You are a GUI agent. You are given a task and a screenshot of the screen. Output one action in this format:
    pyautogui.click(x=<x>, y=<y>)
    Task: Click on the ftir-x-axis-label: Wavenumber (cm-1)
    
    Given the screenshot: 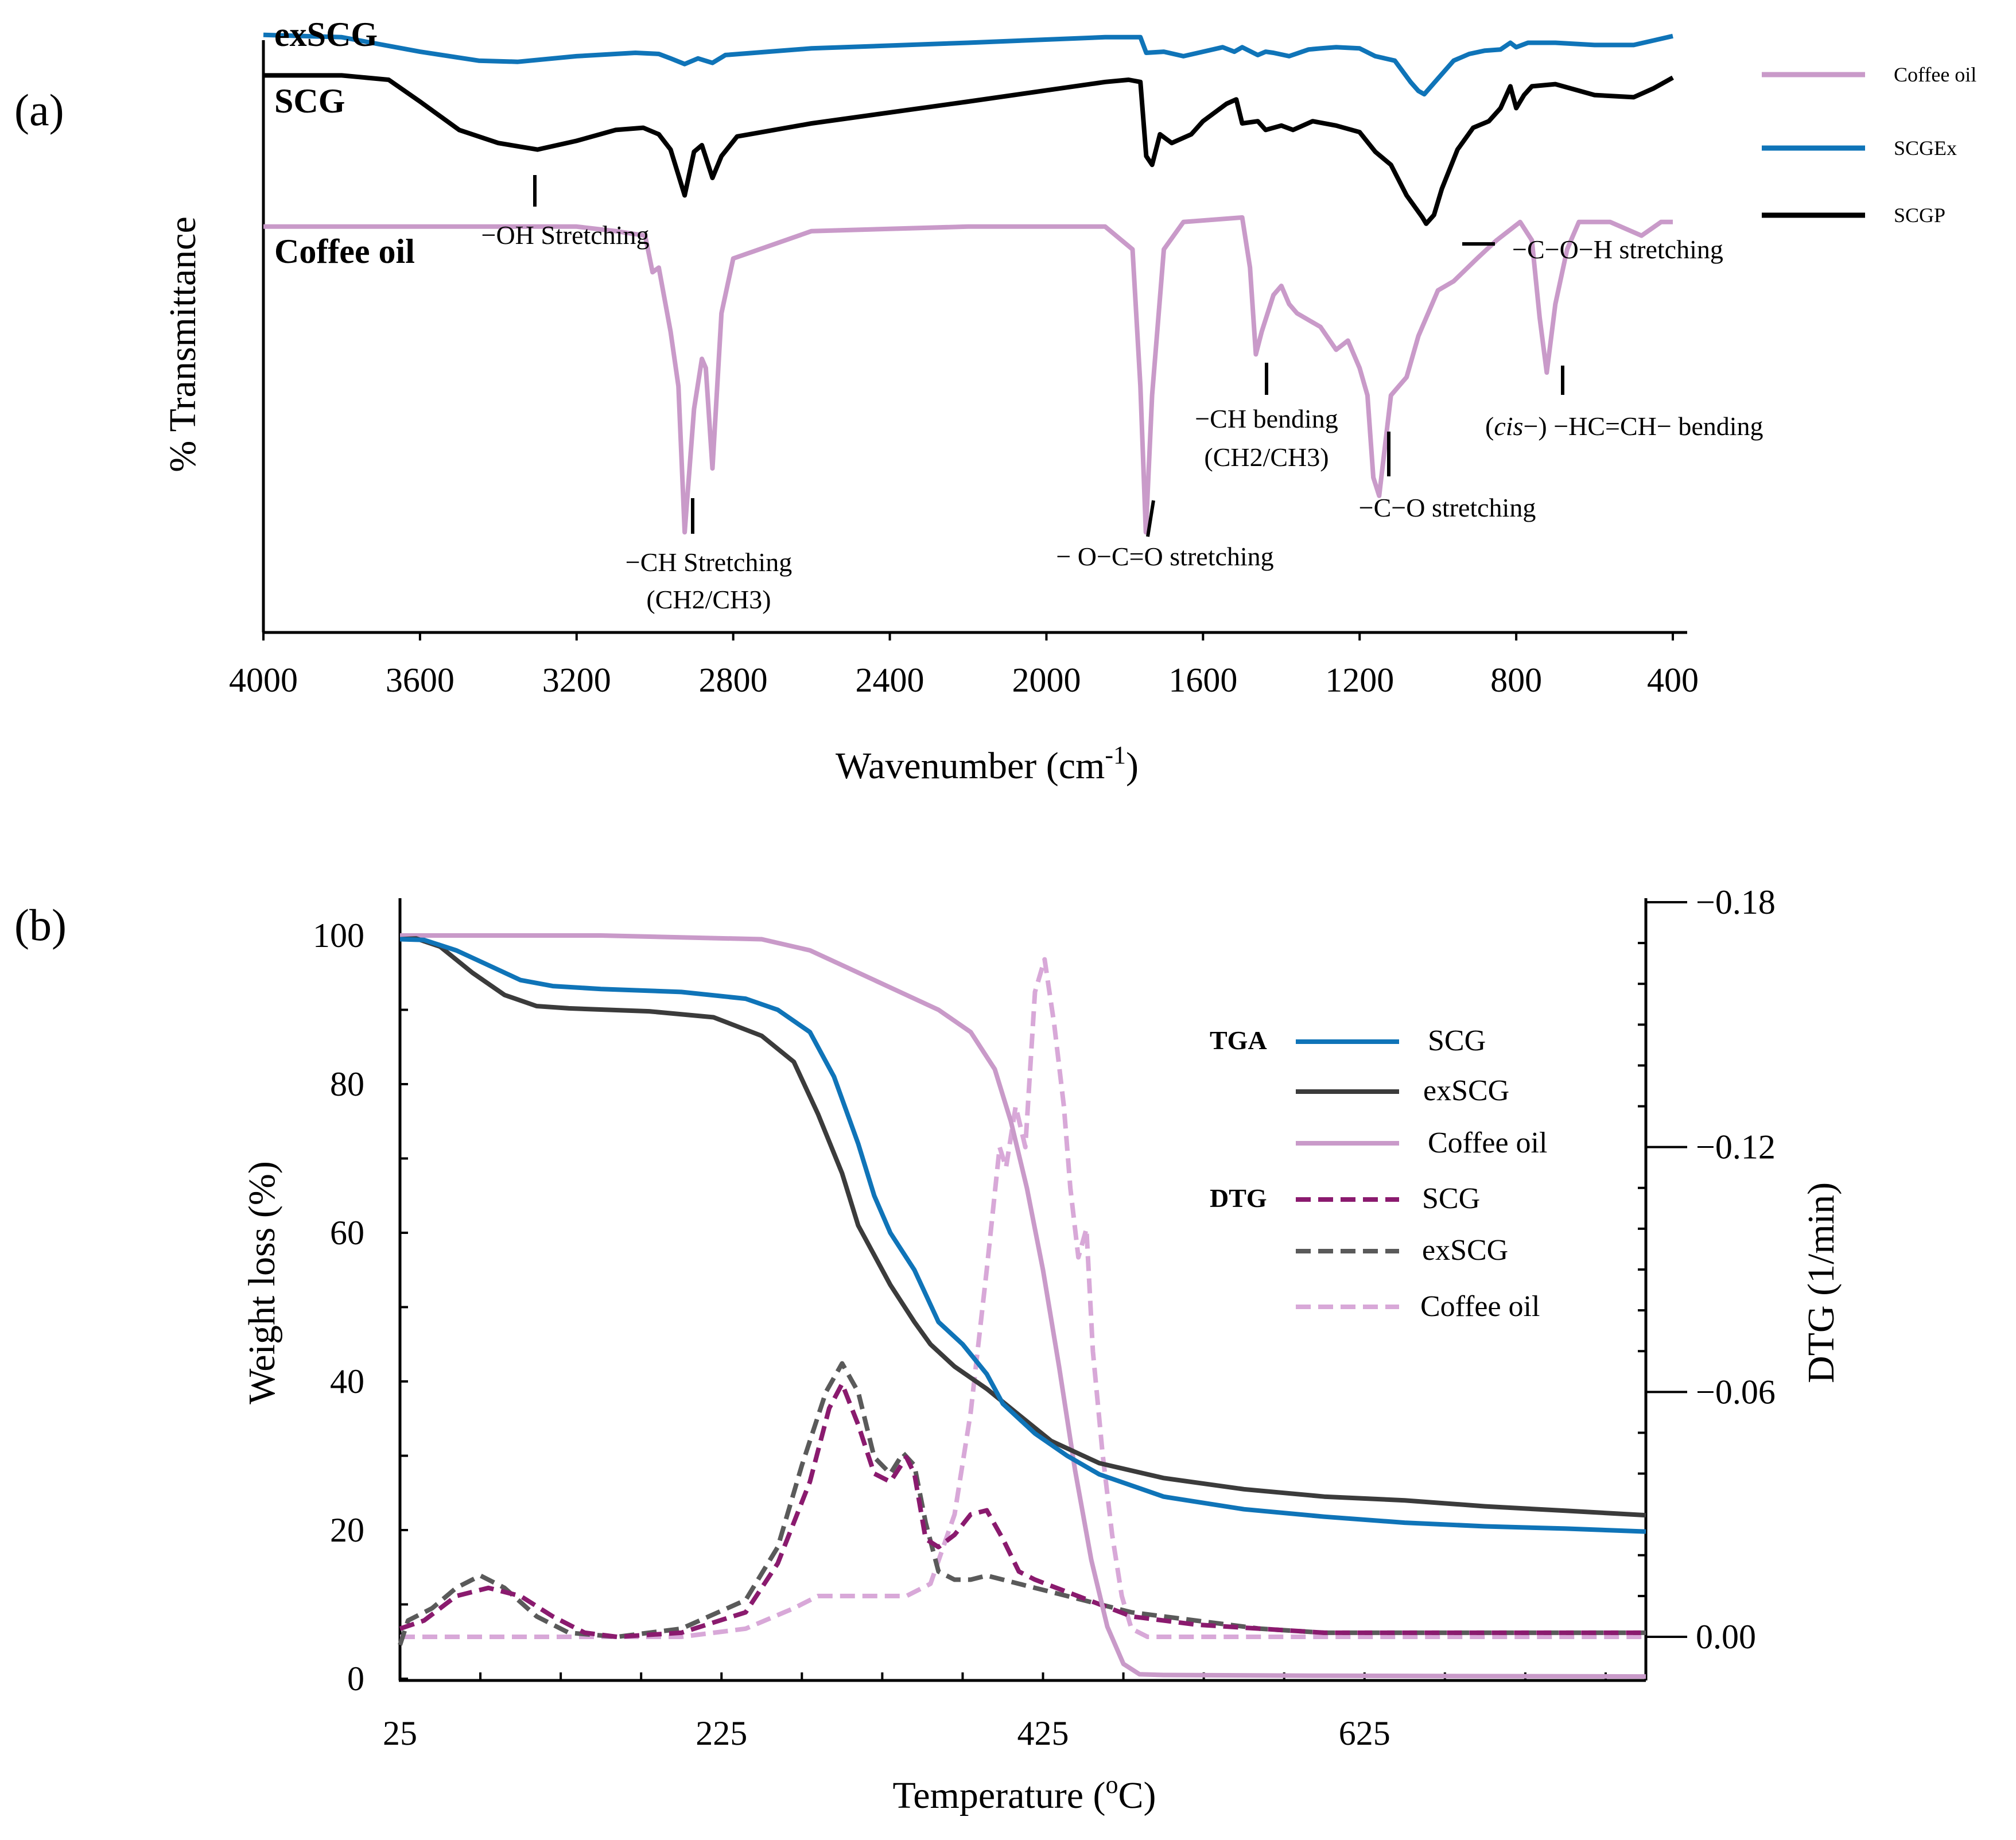 What is the action you would take?
    pyautogui.click(x=987, y=764)
    